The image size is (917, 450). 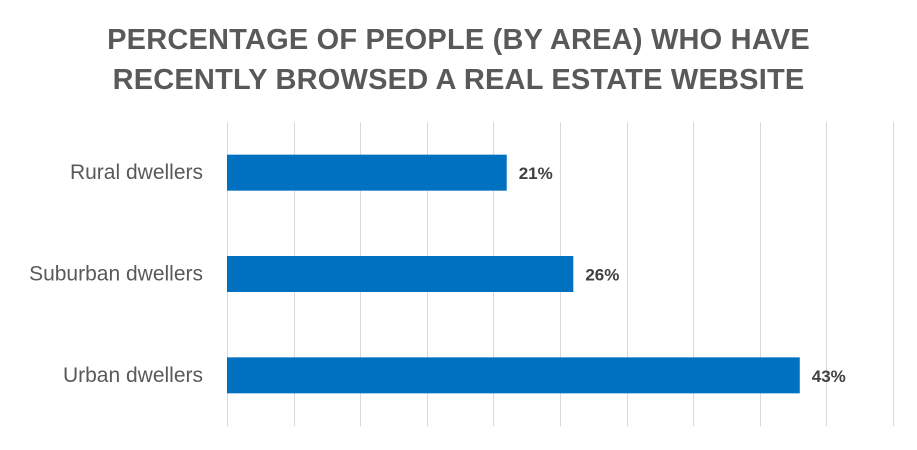 I want to click on data-label-2: 43%, so click(x=829, y=376).